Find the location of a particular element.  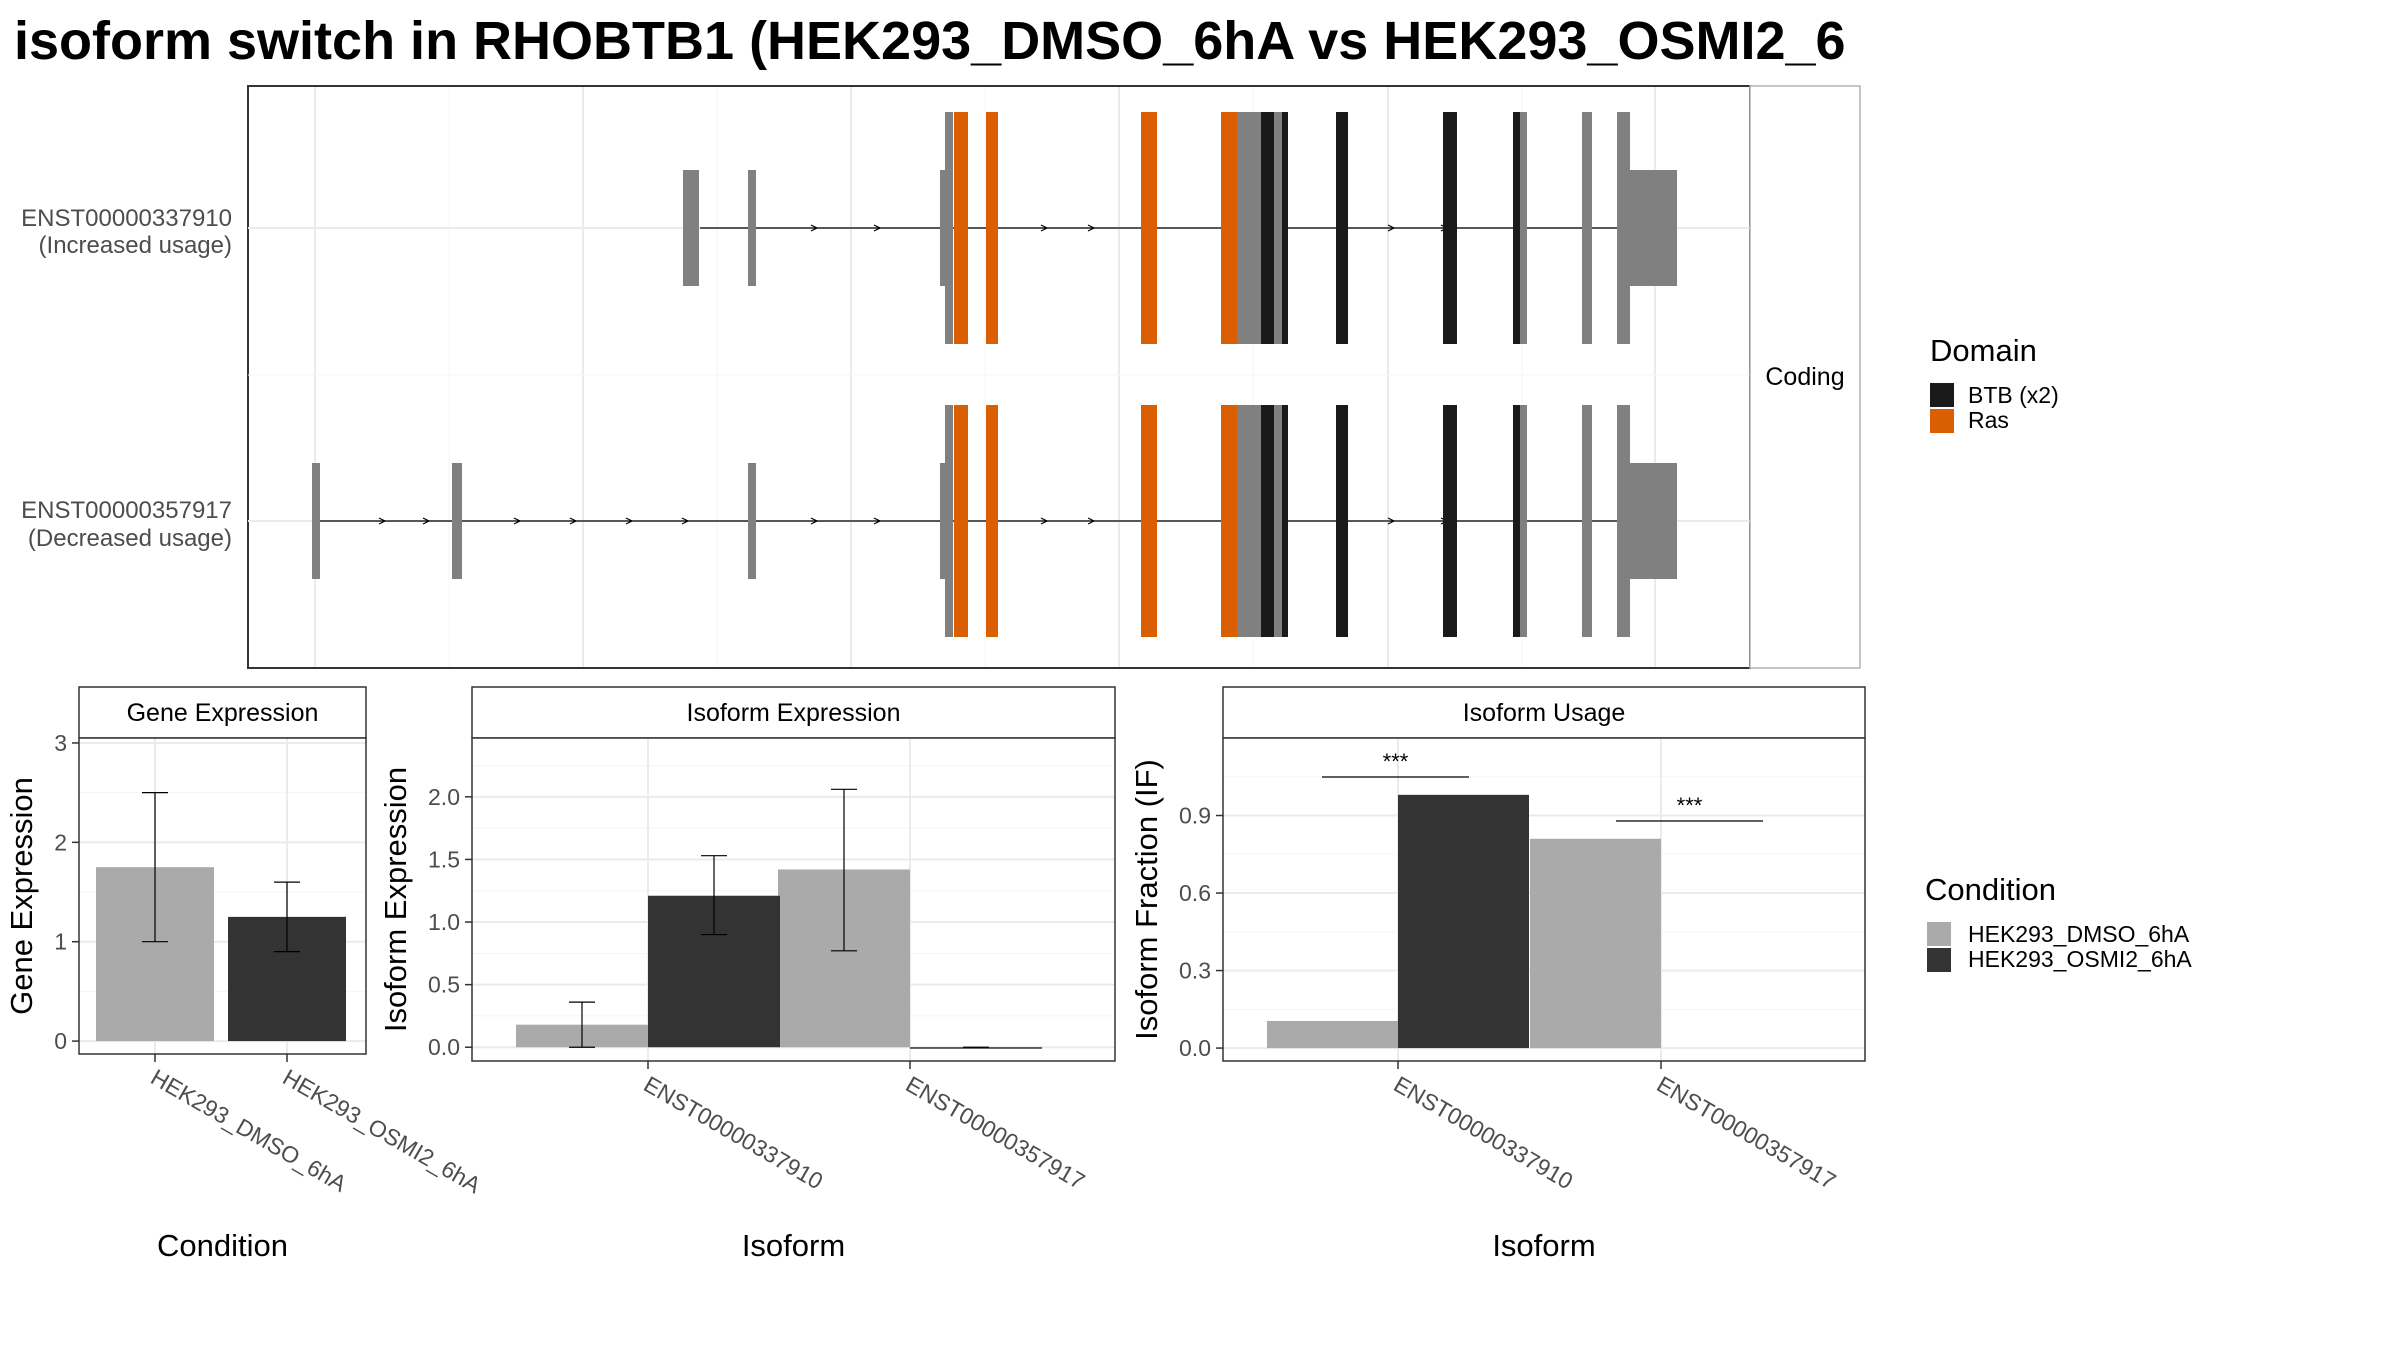

domain-legend: Domain BTB (x2) Ras is located at coordinates (1994, 383).